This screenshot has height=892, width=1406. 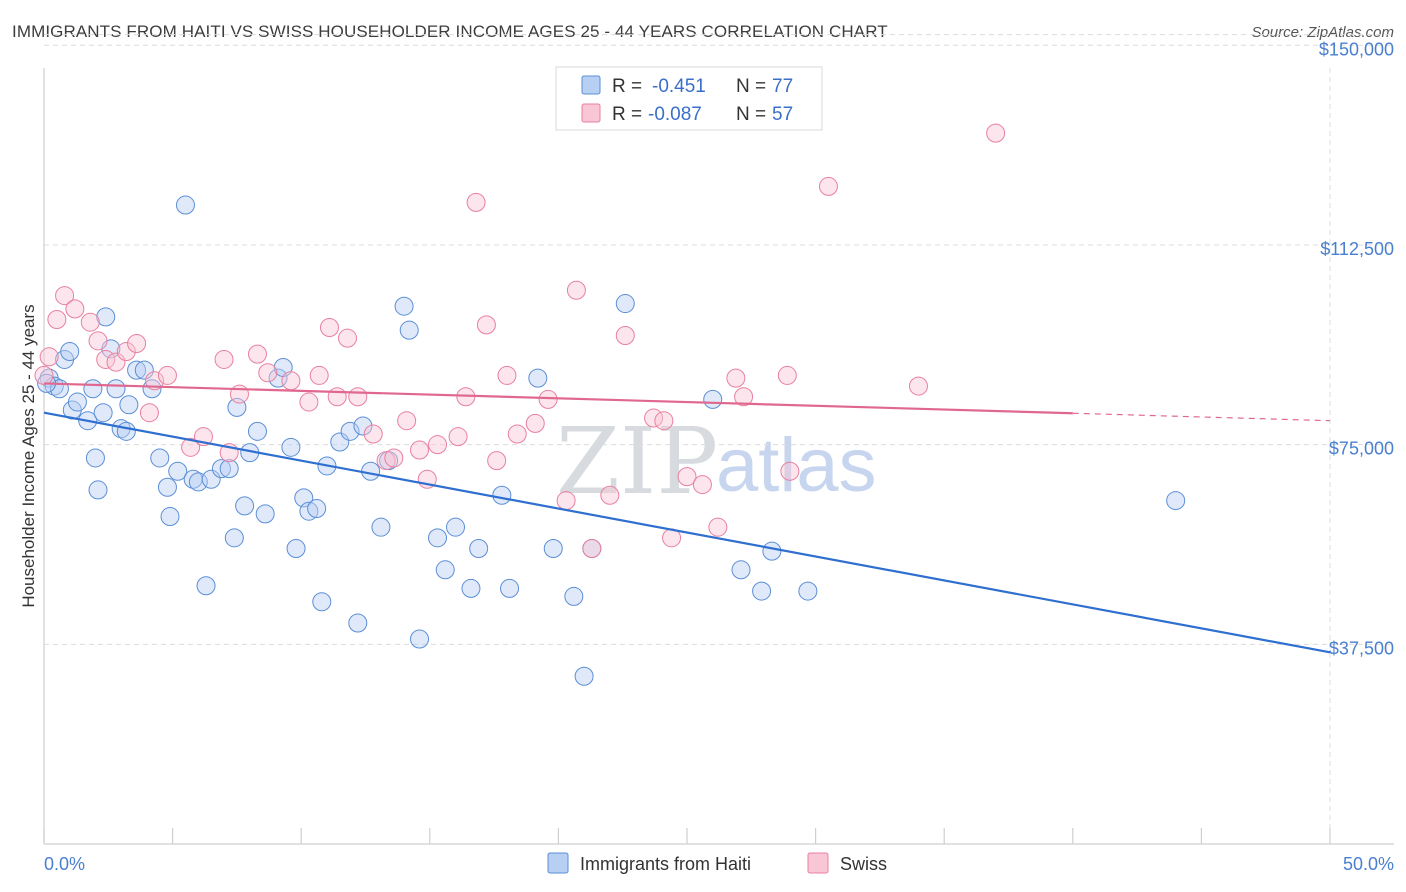 I want to click on legend-swatch-haiti, so click(x=591, y=85).